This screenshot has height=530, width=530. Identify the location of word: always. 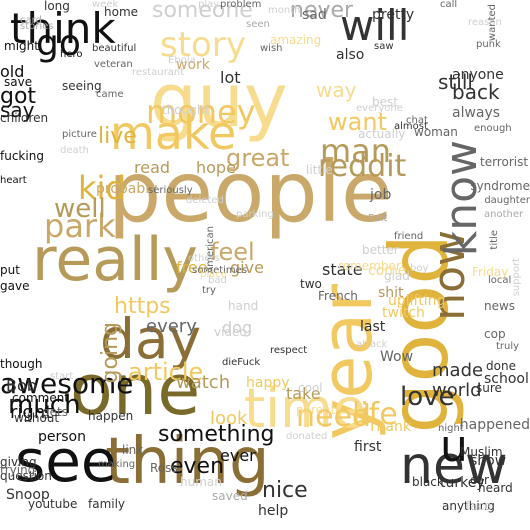
(476, 113).